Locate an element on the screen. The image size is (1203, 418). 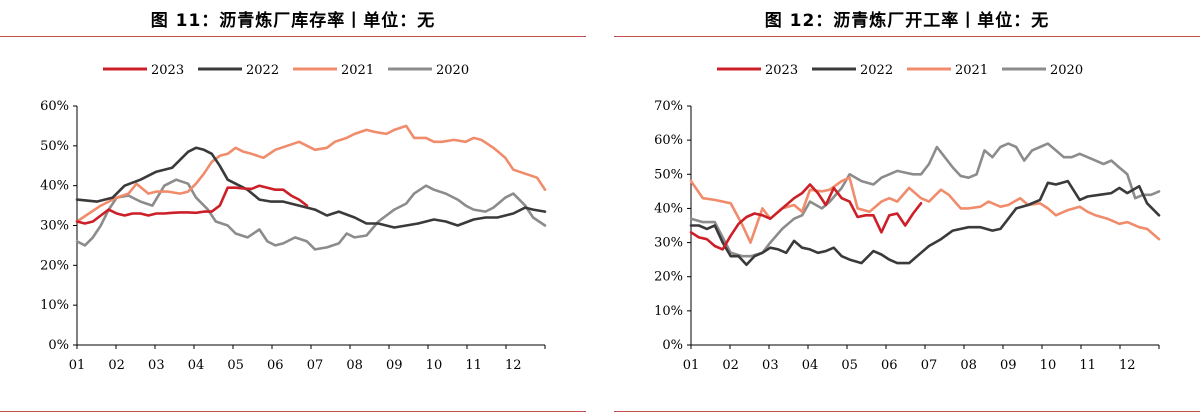
figure-11-bottom-rule is located at coordinates (293, 411).